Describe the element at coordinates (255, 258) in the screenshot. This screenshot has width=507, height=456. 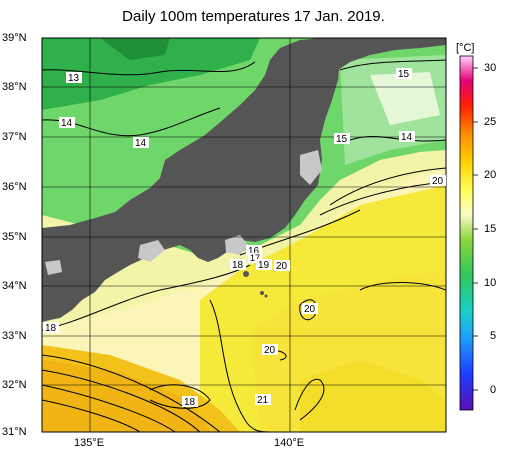
I see `contour-label: 17` at that location.